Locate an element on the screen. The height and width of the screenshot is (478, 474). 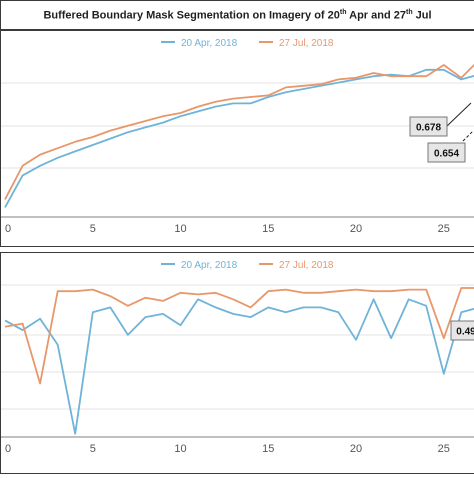
annotation-label: 0.654 is located at coordinates (446, 154).